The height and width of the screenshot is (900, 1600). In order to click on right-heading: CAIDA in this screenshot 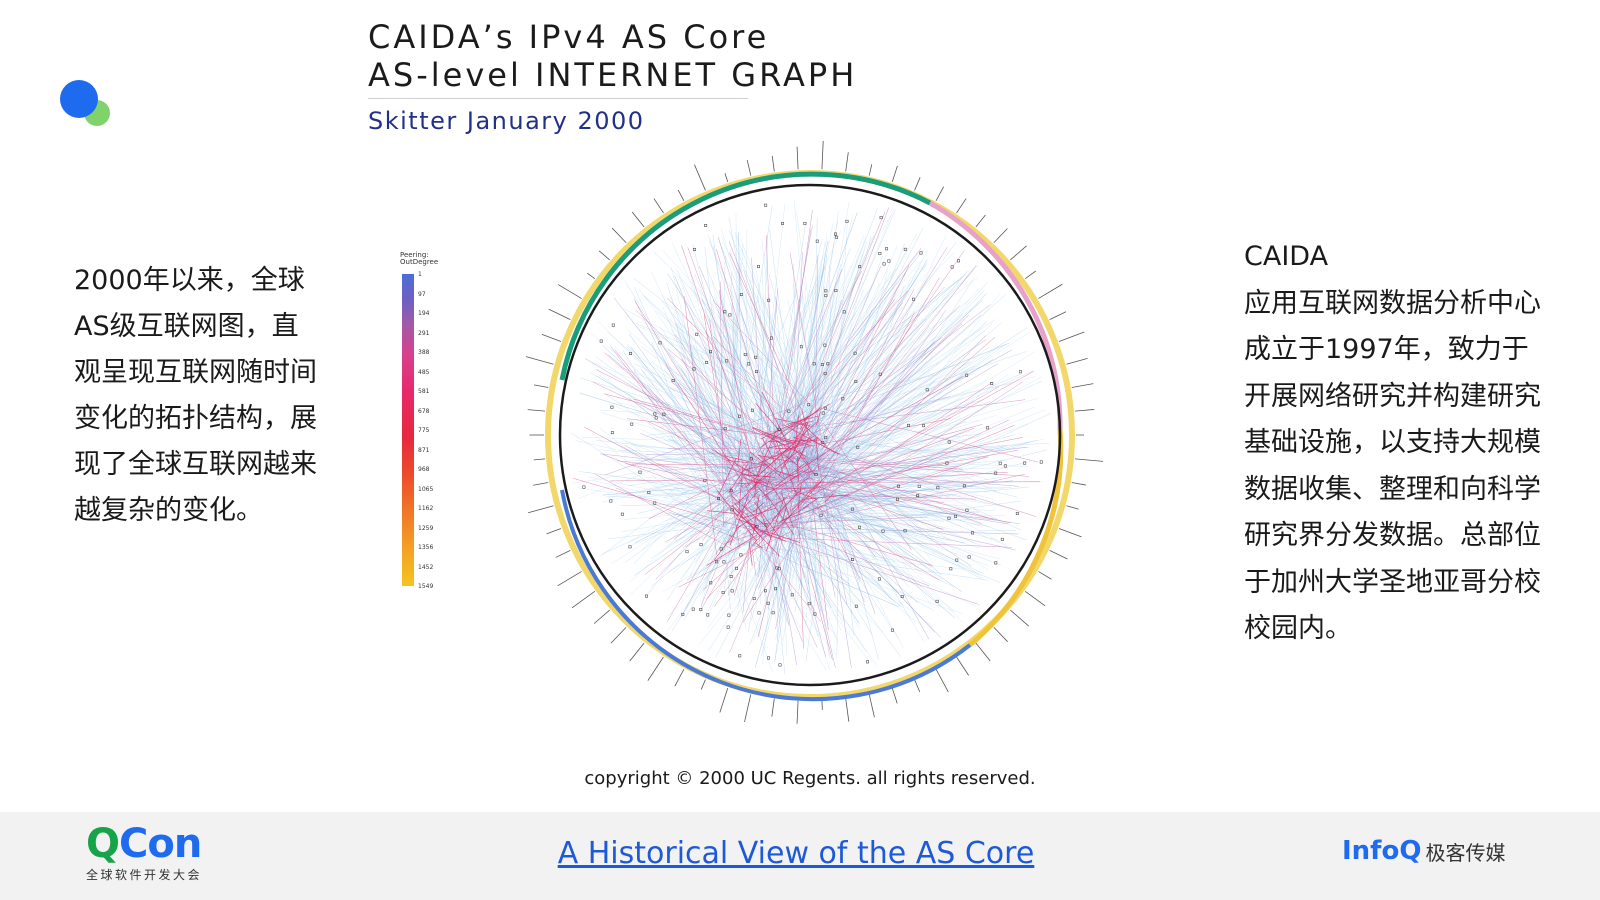, I will do `click(1286, 256)`.